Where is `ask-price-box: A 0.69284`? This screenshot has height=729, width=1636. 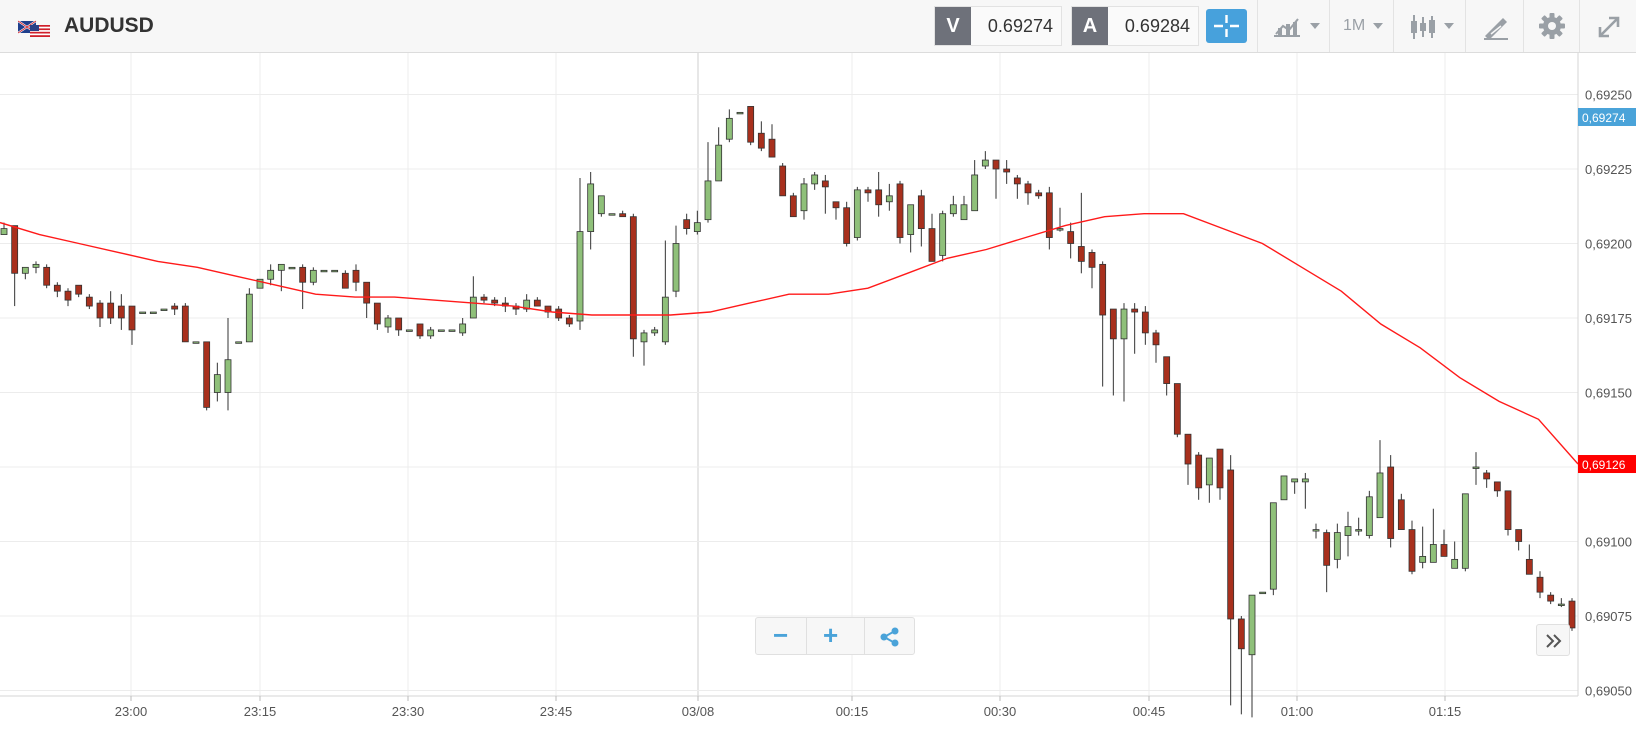 ask-price-box: A 0.69284 is located at coordinates (1135, 26).